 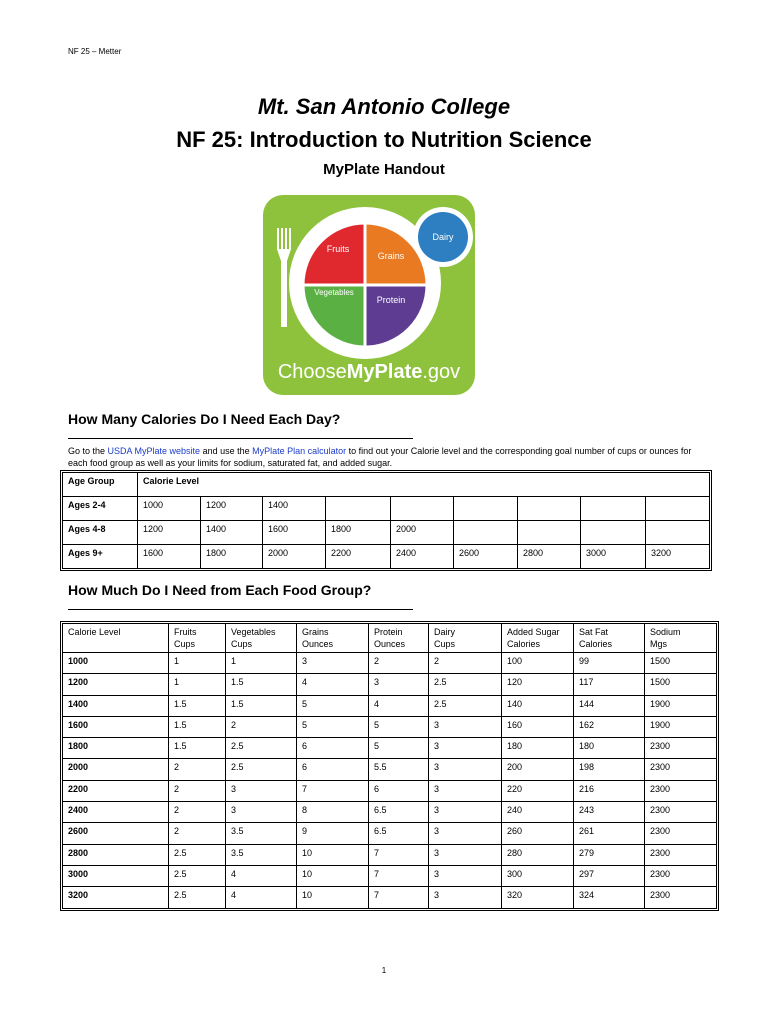 I want to click on vegetables-wedge, so click(x=334, y=316).